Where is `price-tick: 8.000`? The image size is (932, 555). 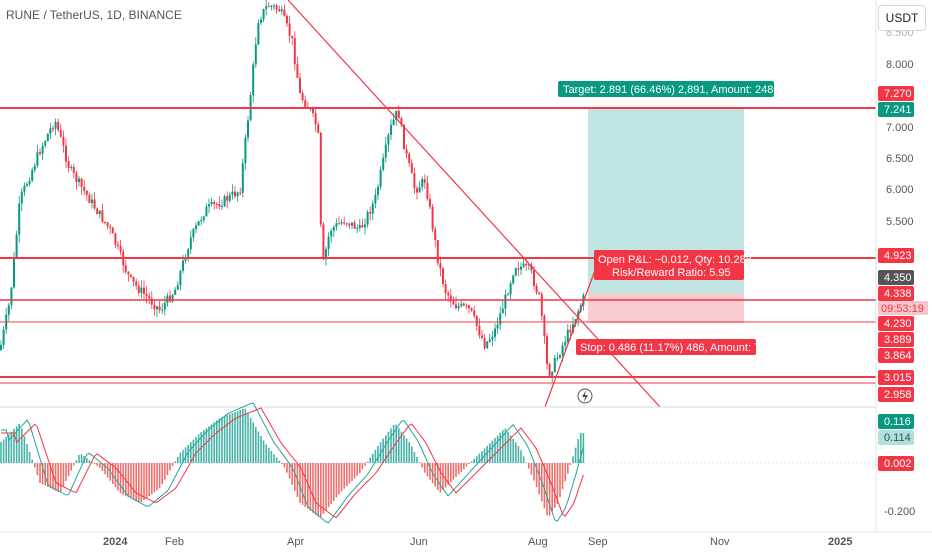 price-tick: 8.000 is located at coordinates (900, 65).